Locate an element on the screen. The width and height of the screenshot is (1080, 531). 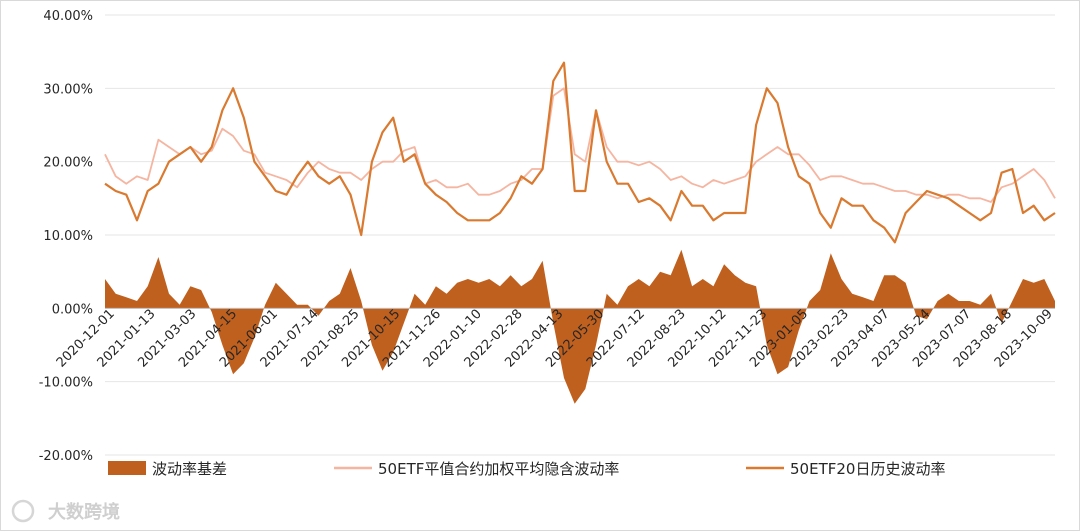
legend-label-iv: 50ETF平值合约加权平均隐含波动率 is located at coordinates (498, 469).